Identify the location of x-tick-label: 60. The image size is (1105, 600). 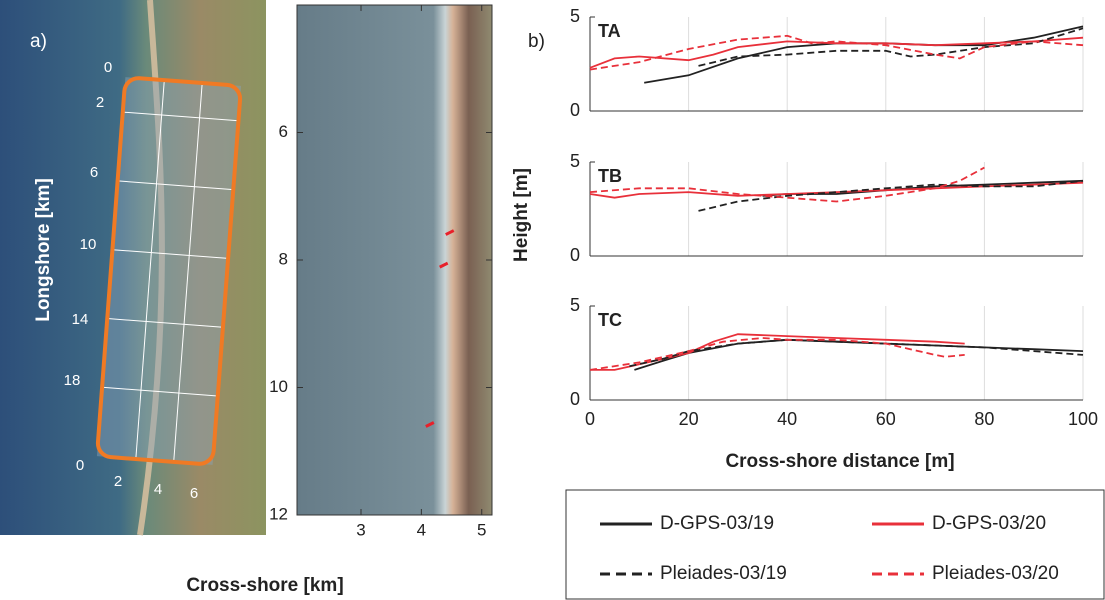
(886, 419).